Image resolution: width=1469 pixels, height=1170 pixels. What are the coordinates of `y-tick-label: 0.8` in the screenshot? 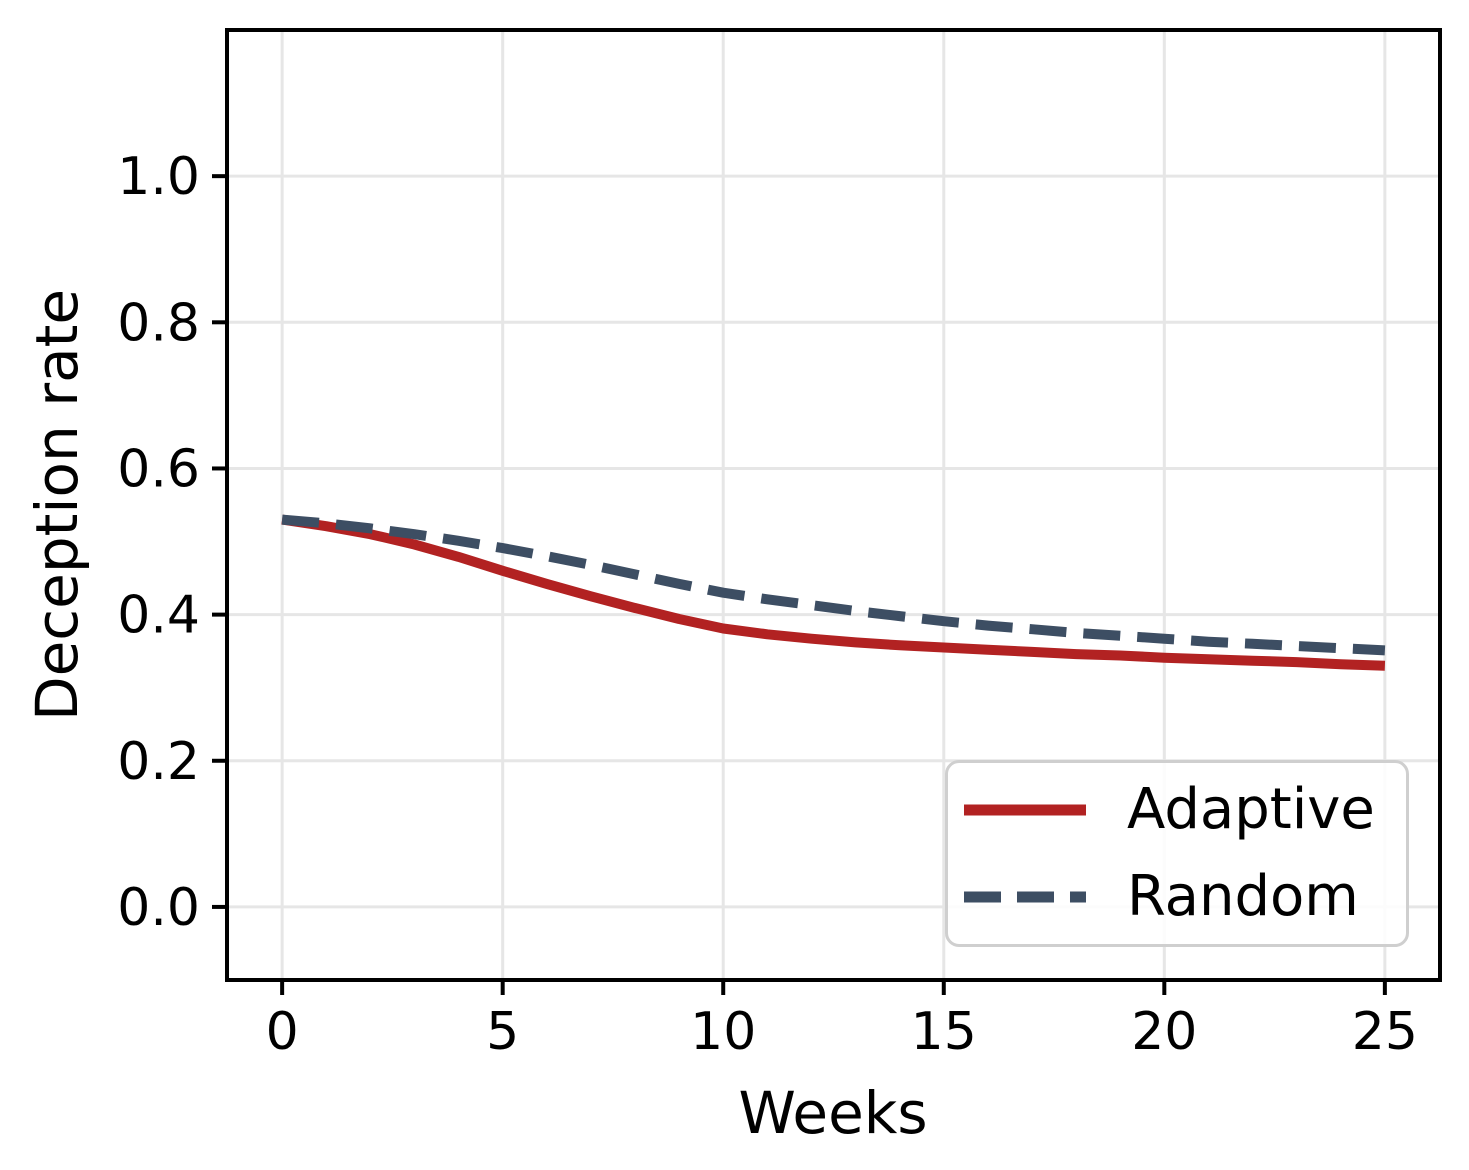 It's located at (158, 323).